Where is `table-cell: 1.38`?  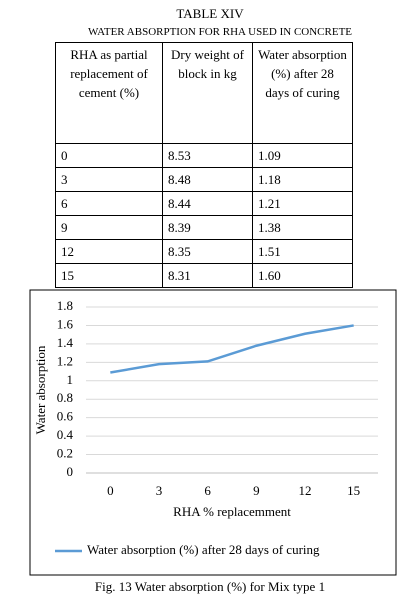 table-cell: 1.38 is located at coordinates (302, 227).